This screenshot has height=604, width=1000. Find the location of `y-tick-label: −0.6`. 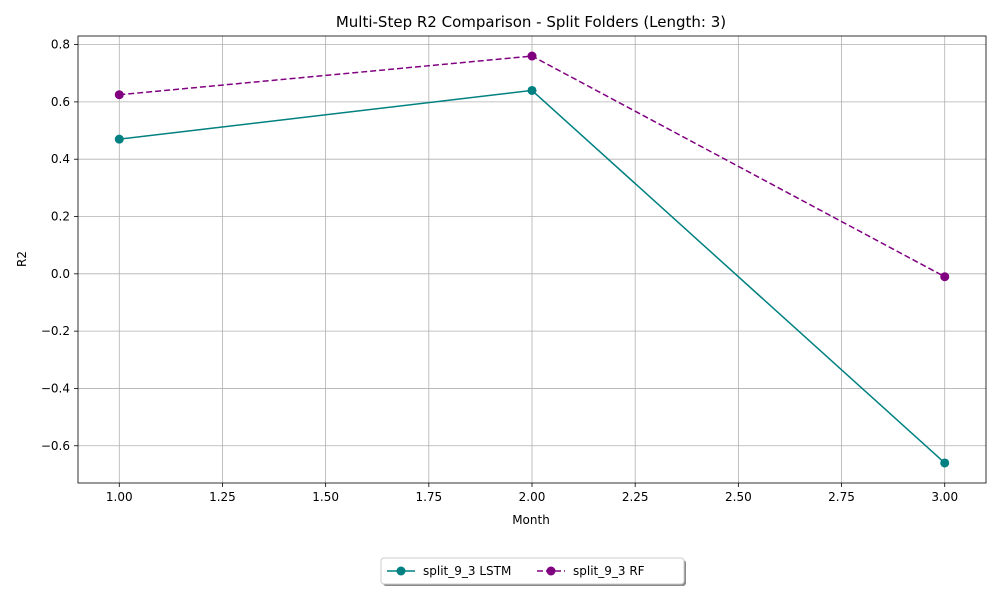

y-tick-label: −0.6 is located at coordinates (55, 446).